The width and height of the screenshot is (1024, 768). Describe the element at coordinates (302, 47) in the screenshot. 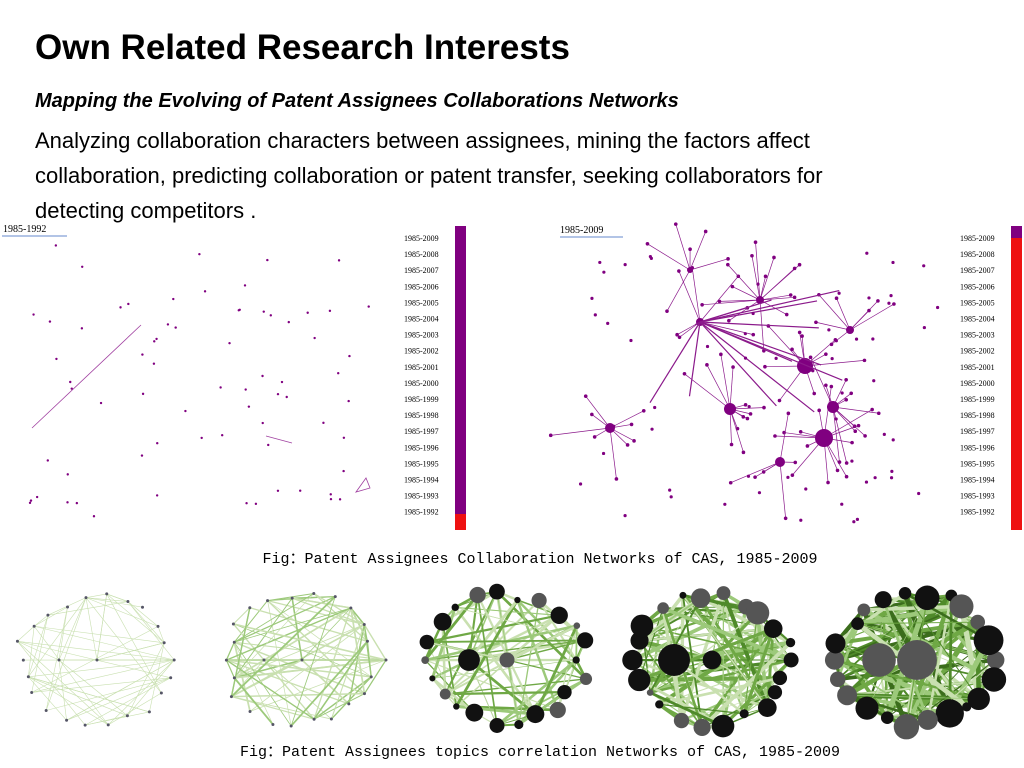

I see `title: Own Related Research Interests` at that location.